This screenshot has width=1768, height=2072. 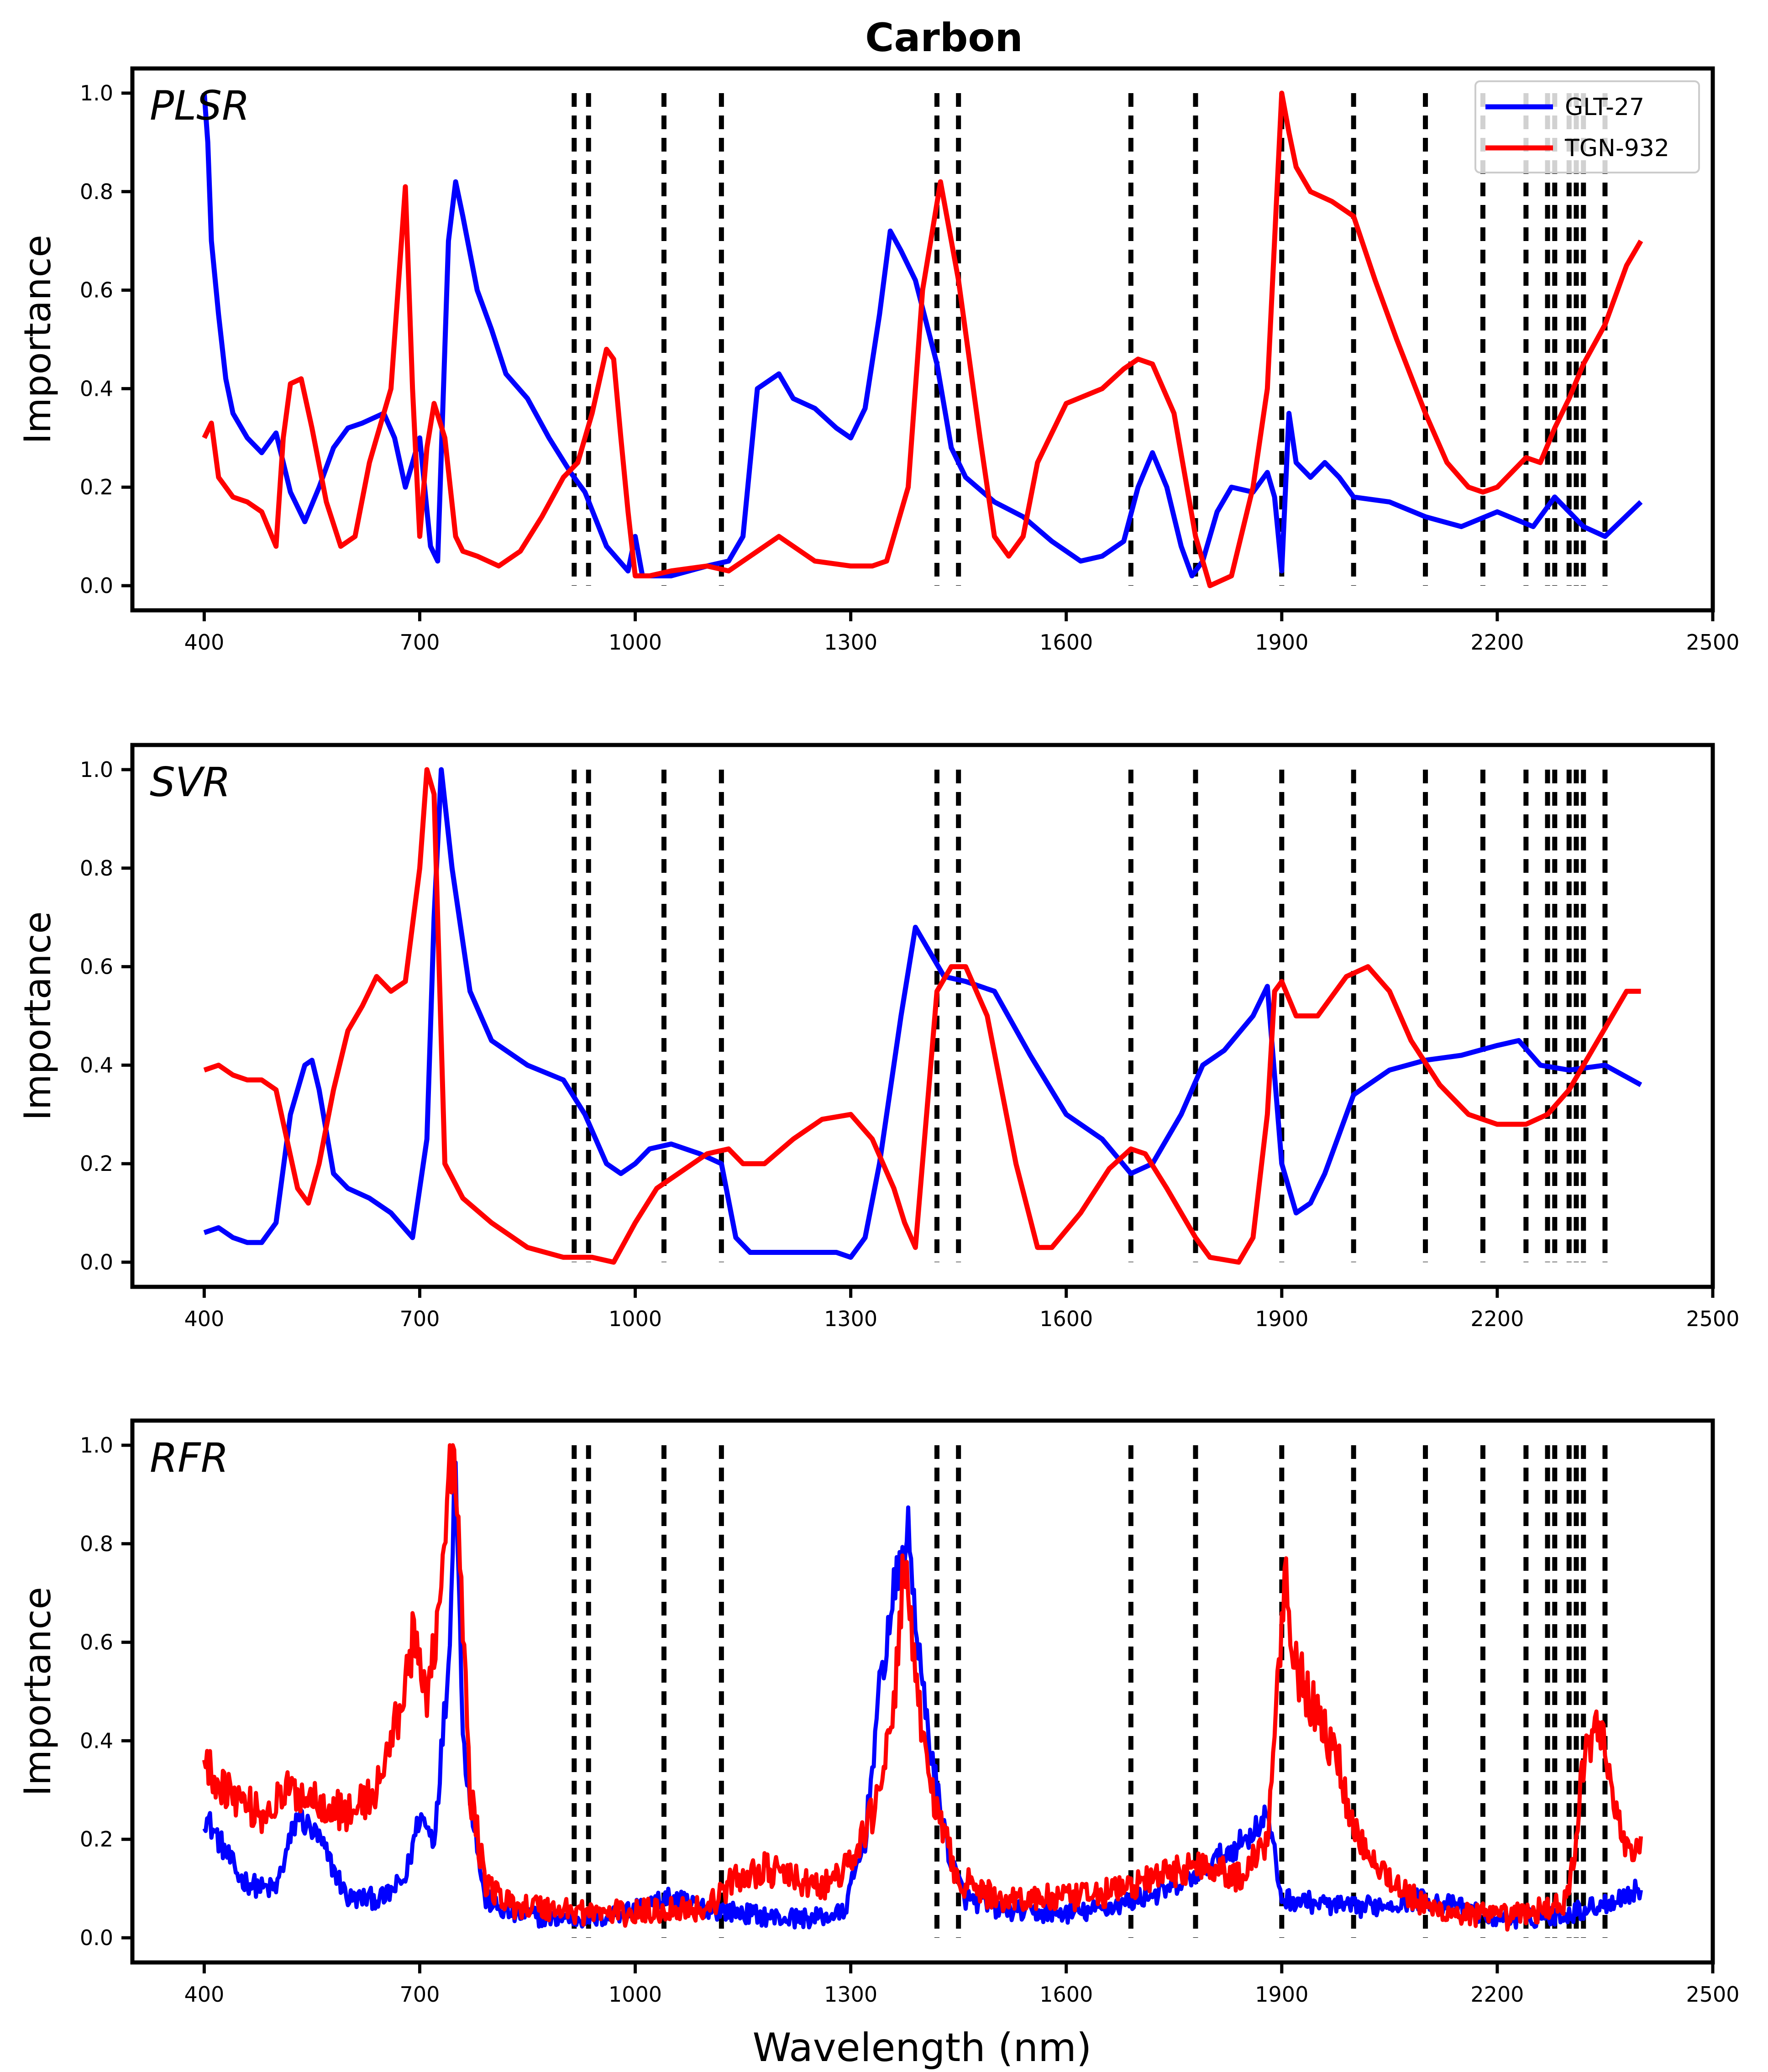 I want to click on panel-label: PLSR, so click(x=200, y=106).